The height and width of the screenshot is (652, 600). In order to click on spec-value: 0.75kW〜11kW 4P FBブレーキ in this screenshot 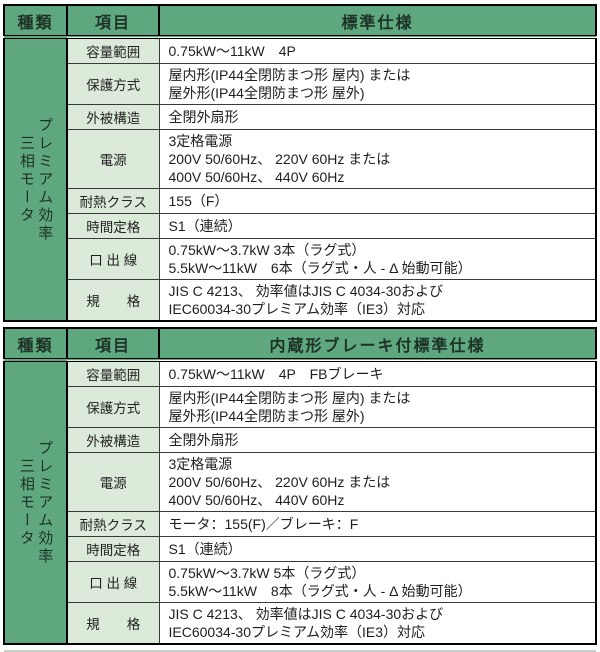, I will do `click(377, 373)`.